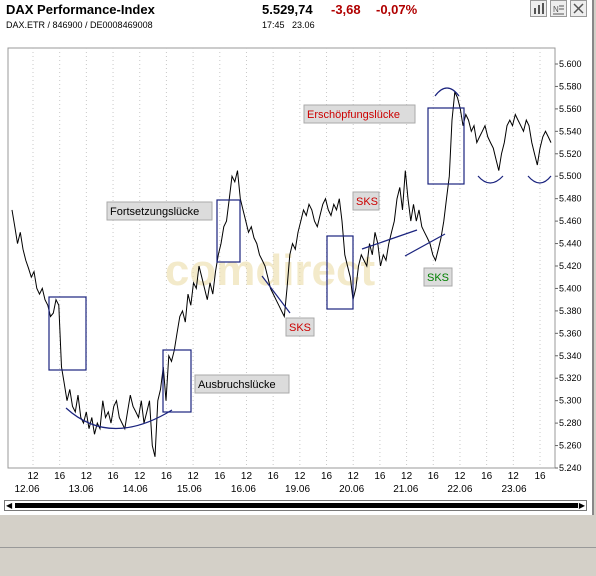 The width and height of the screenshot is (596, 576). Describe the element at coordinates (397, 9) in the screenshot. I see `price-change-percent: -0,07%` at that location.